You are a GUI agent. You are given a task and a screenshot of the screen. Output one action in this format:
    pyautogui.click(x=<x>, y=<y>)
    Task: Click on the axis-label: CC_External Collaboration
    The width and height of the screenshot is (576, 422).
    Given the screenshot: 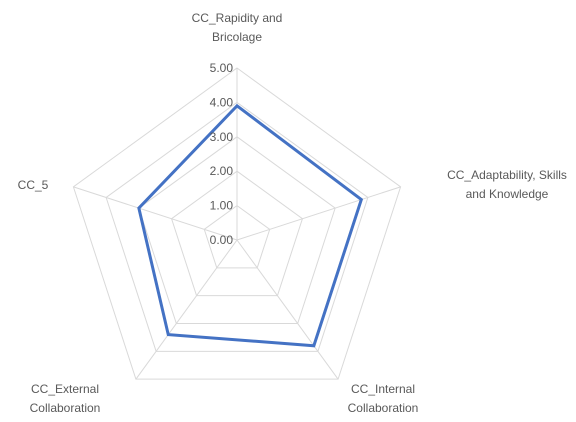 What is the action you would take?
    pyautogui.click(x=65, y=398)
    